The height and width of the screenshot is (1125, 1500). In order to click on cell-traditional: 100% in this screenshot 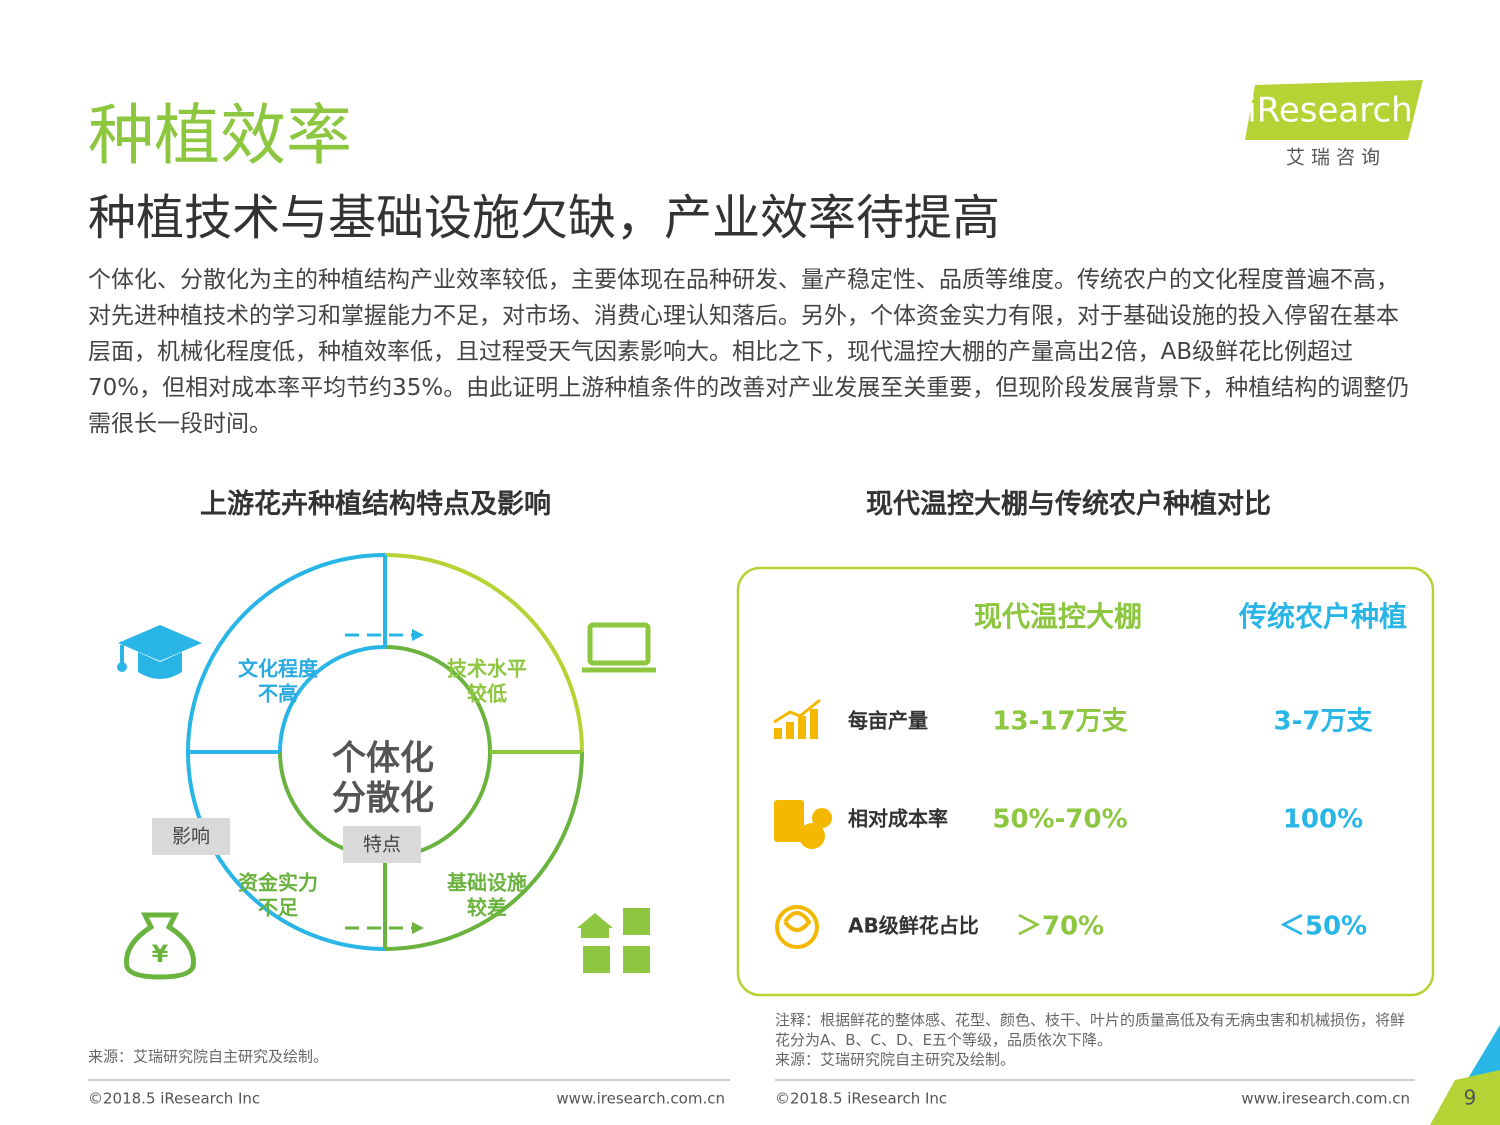, I will do `click(1323, 820)`.